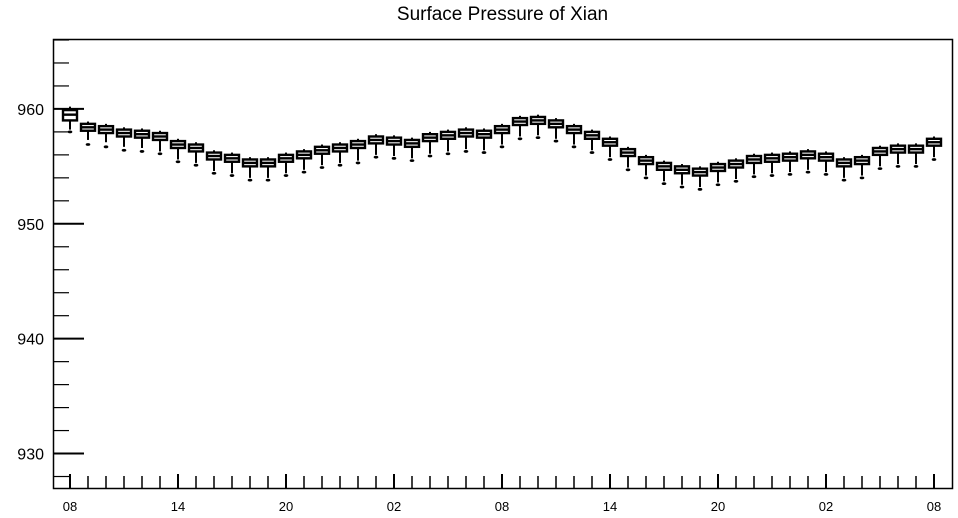  What do you see at coordinates (502, 506) in the screenshot?
I see `x-tick-label: 08` at bounding box center [502, 506].